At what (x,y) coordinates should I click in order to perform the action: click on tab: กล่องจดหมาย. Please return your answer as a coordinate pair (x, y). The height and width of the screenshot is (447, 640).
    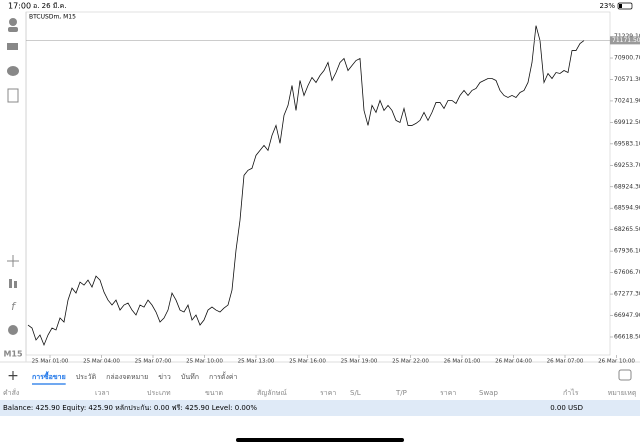
    Looking at the image, I should click on (127, 377).